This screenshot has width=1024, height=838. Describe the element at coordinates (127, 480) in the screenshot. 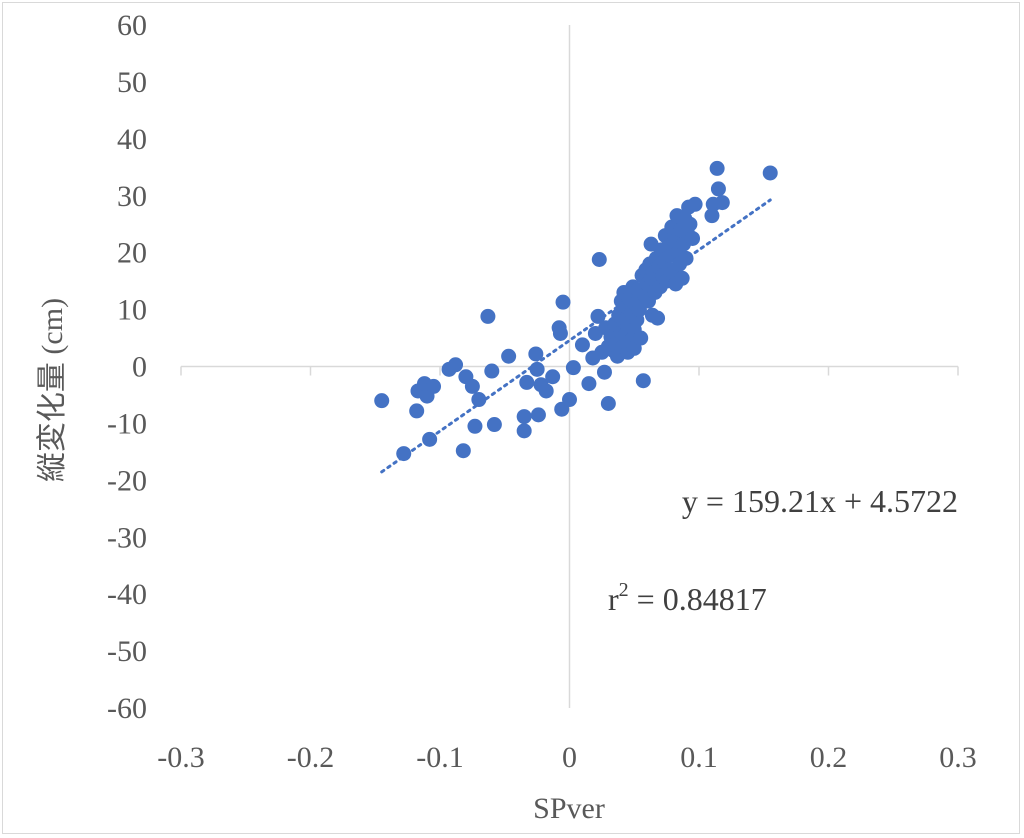

I see `y-tick-label: -20` at that location.